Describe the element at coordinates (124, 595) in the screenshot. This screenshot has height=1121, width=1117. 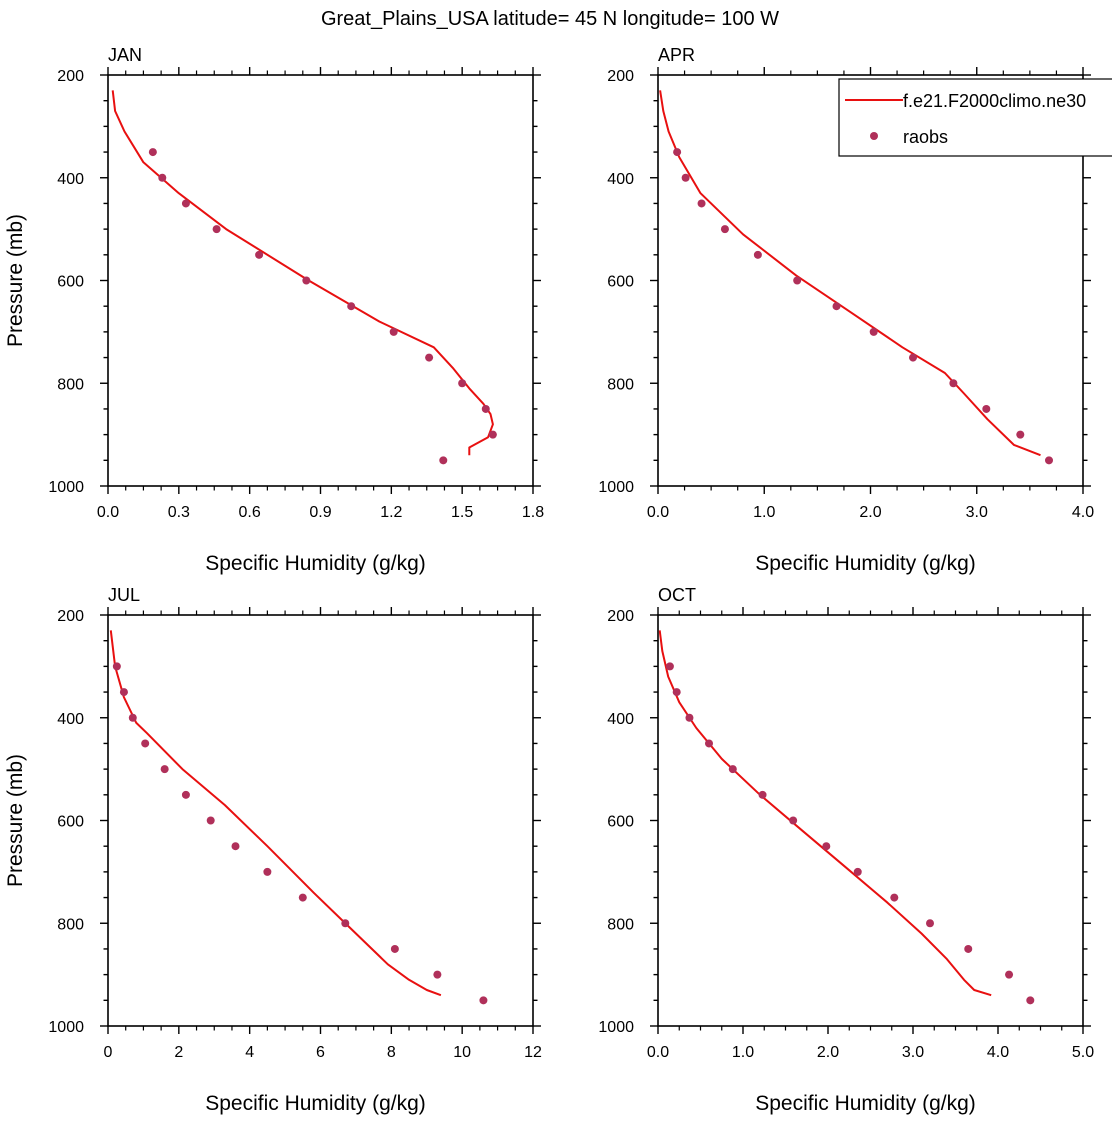
I see `panel-title: JUL` at that location.